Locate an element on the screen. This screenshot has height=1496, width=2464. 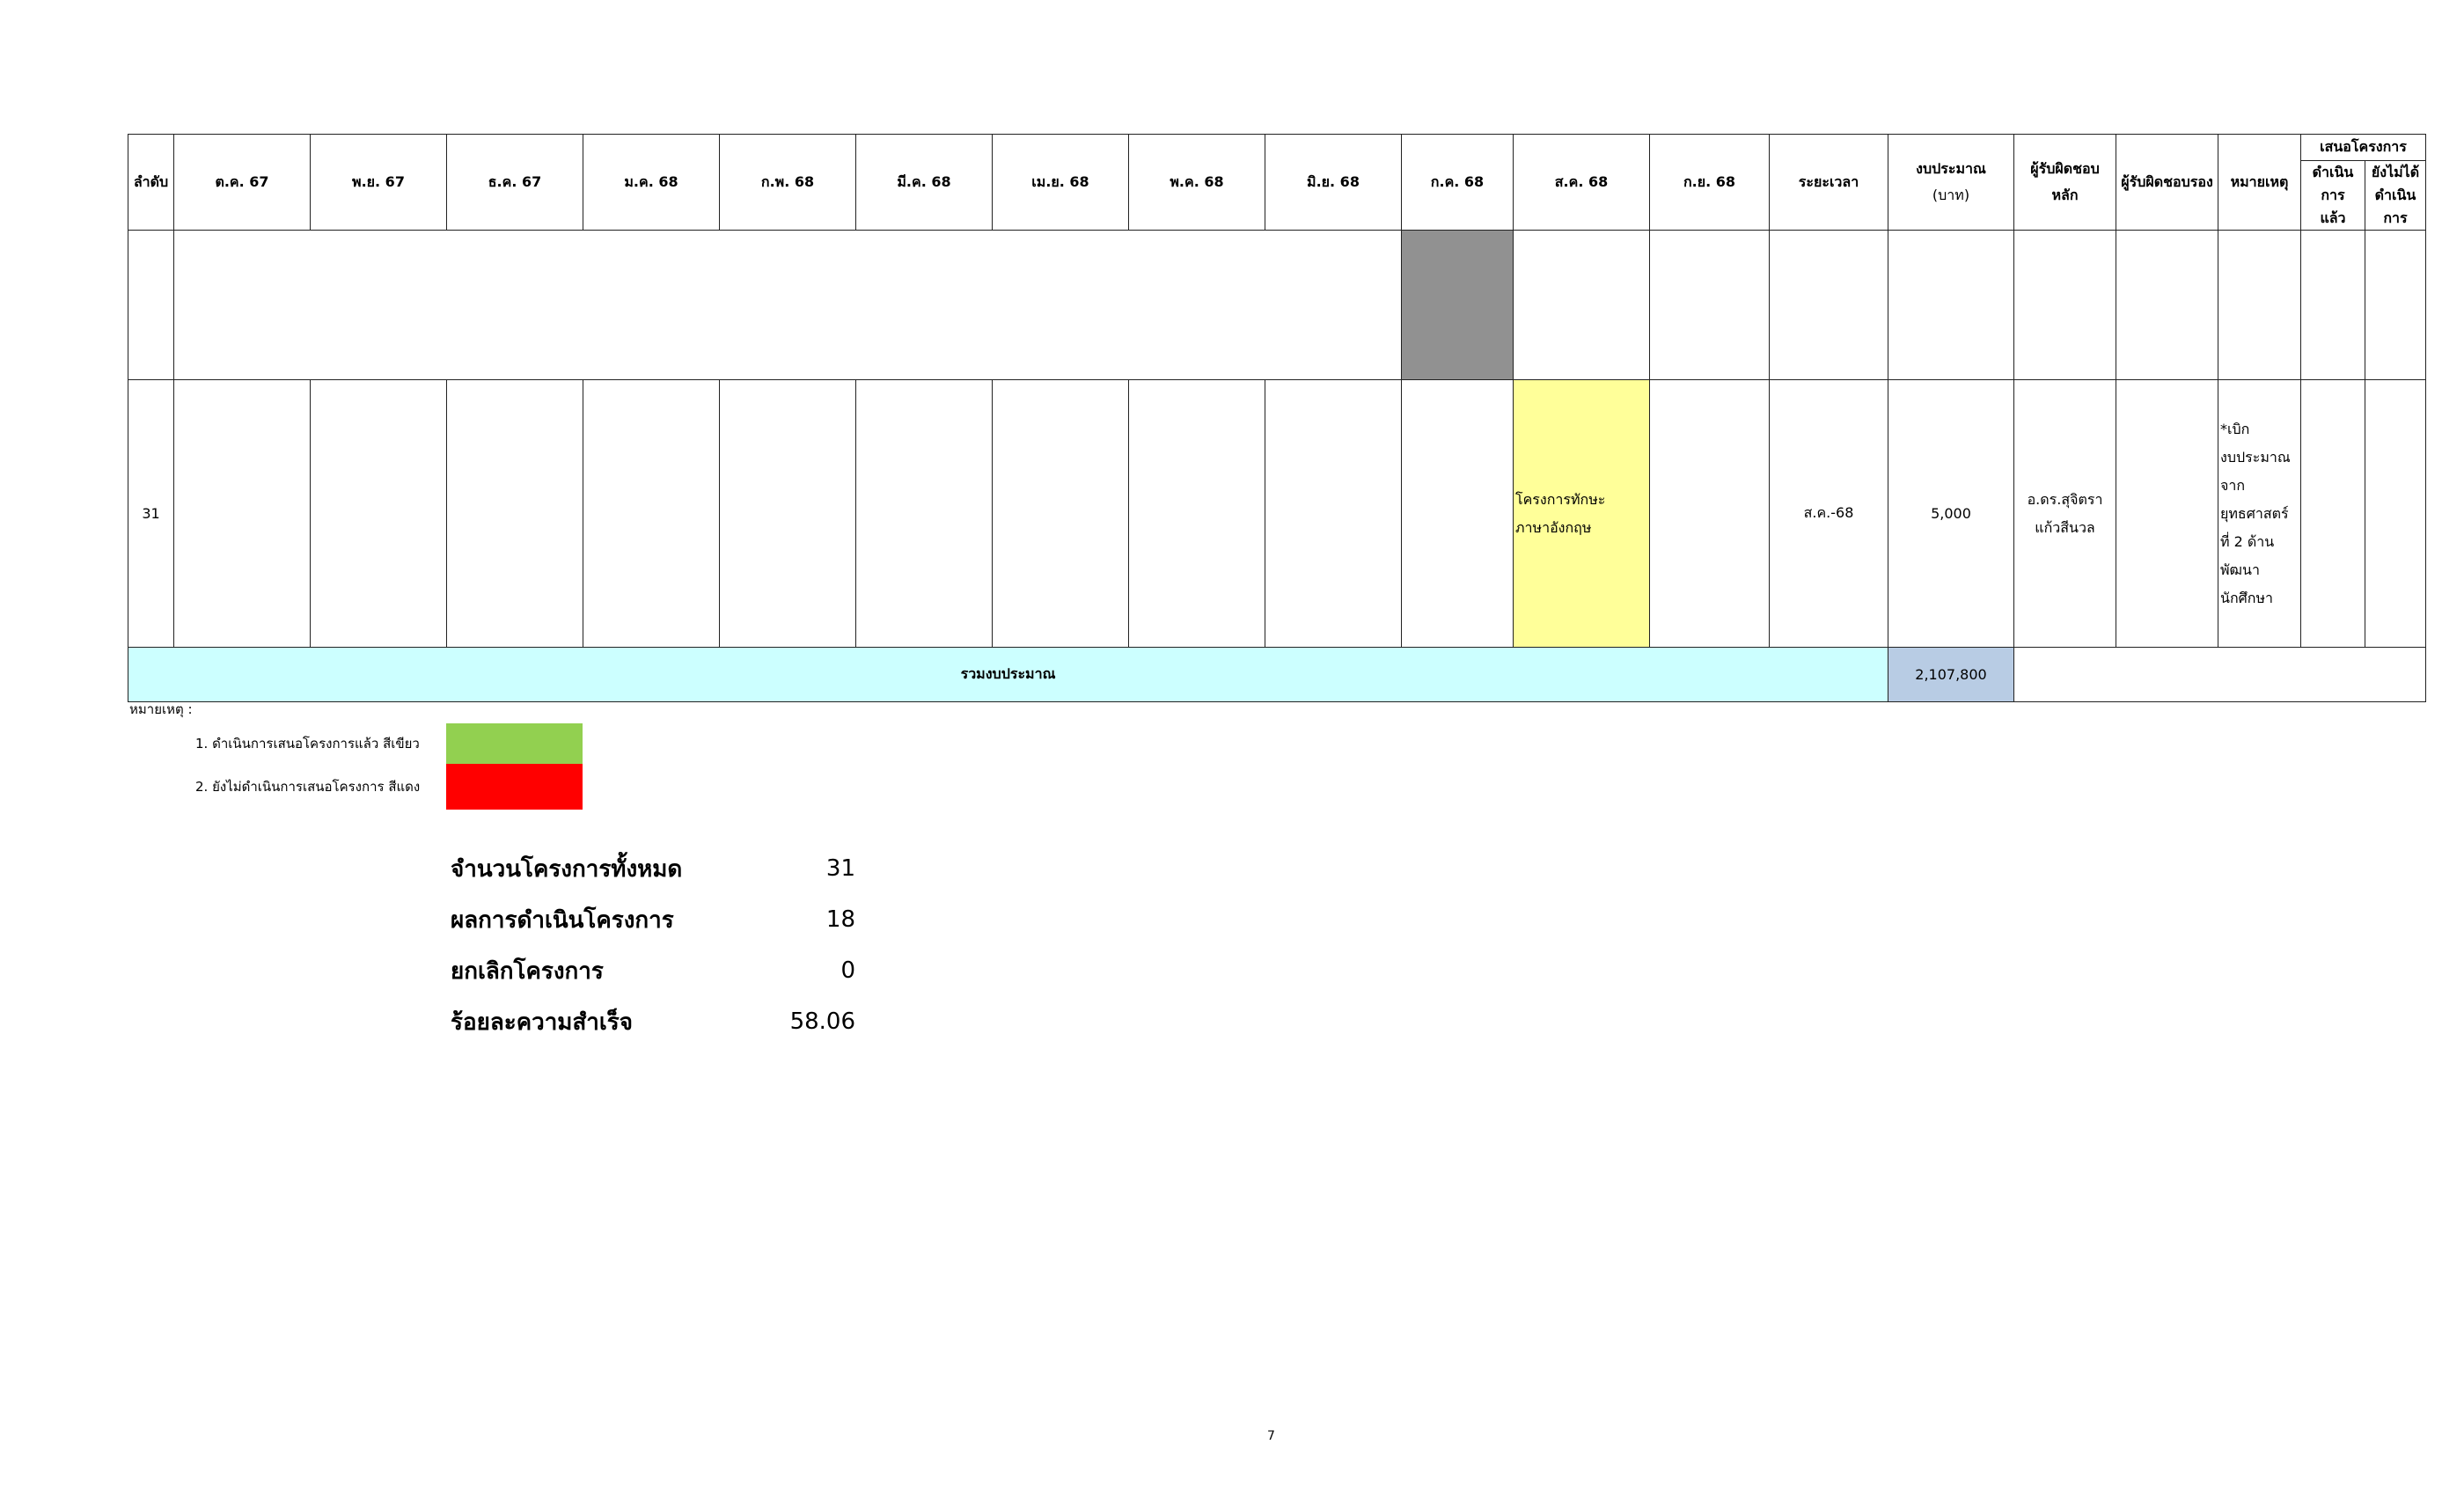
legend-item-red: 2. ยังไม่ดำเนินการเสนอโครงการ สีแดง is located at coordinates (308, 787).